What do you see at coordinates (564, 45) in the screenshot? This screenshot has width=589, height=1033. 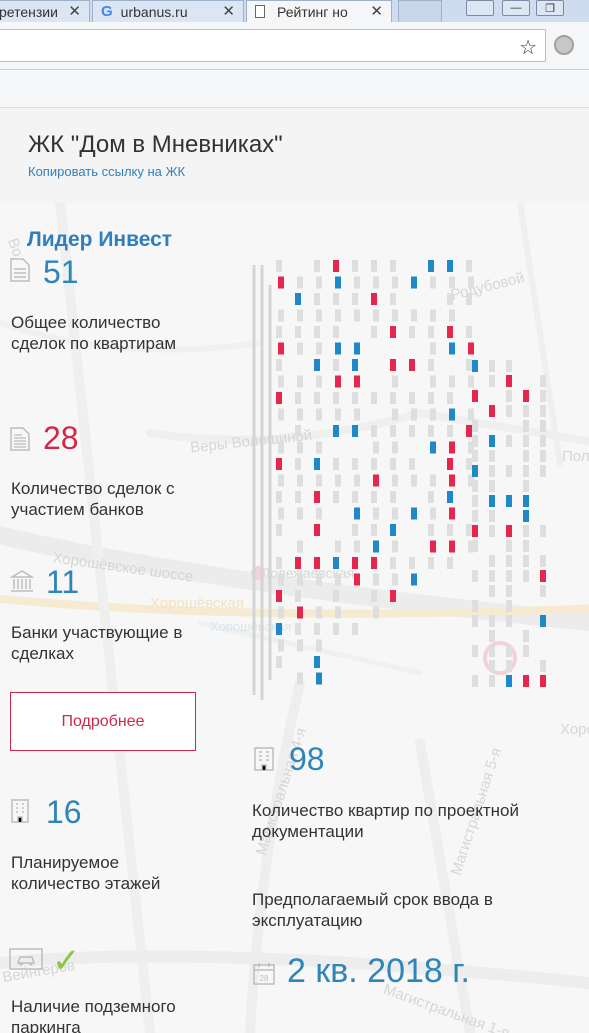 I see `extension-icon` at bounding box center [564, 45].